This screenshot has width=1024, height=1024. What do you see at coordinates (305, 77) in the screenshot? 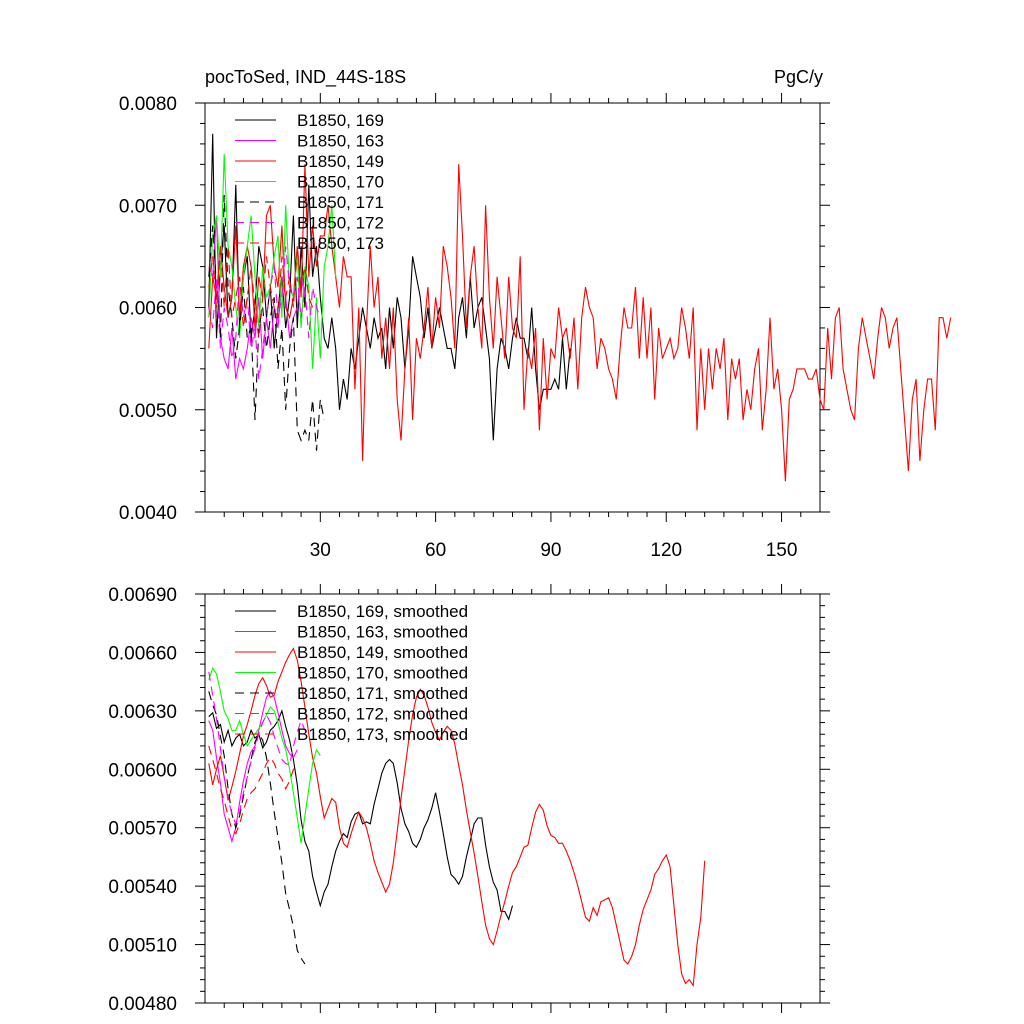
I see `top-chart-title: pocToSed, IND_44S-18S` at bounding box center [305, 77].